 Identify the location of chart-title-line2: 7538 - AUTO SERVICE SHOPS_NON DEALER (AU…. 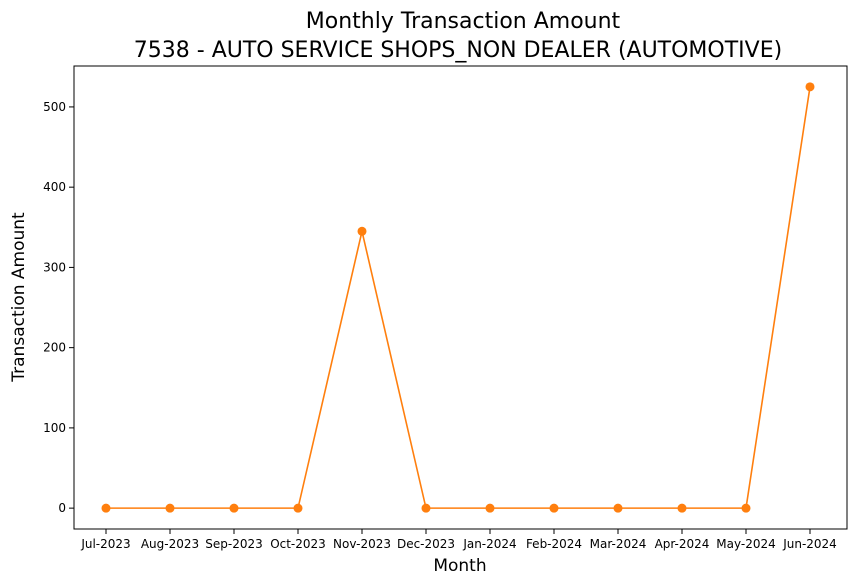
(458, 50).